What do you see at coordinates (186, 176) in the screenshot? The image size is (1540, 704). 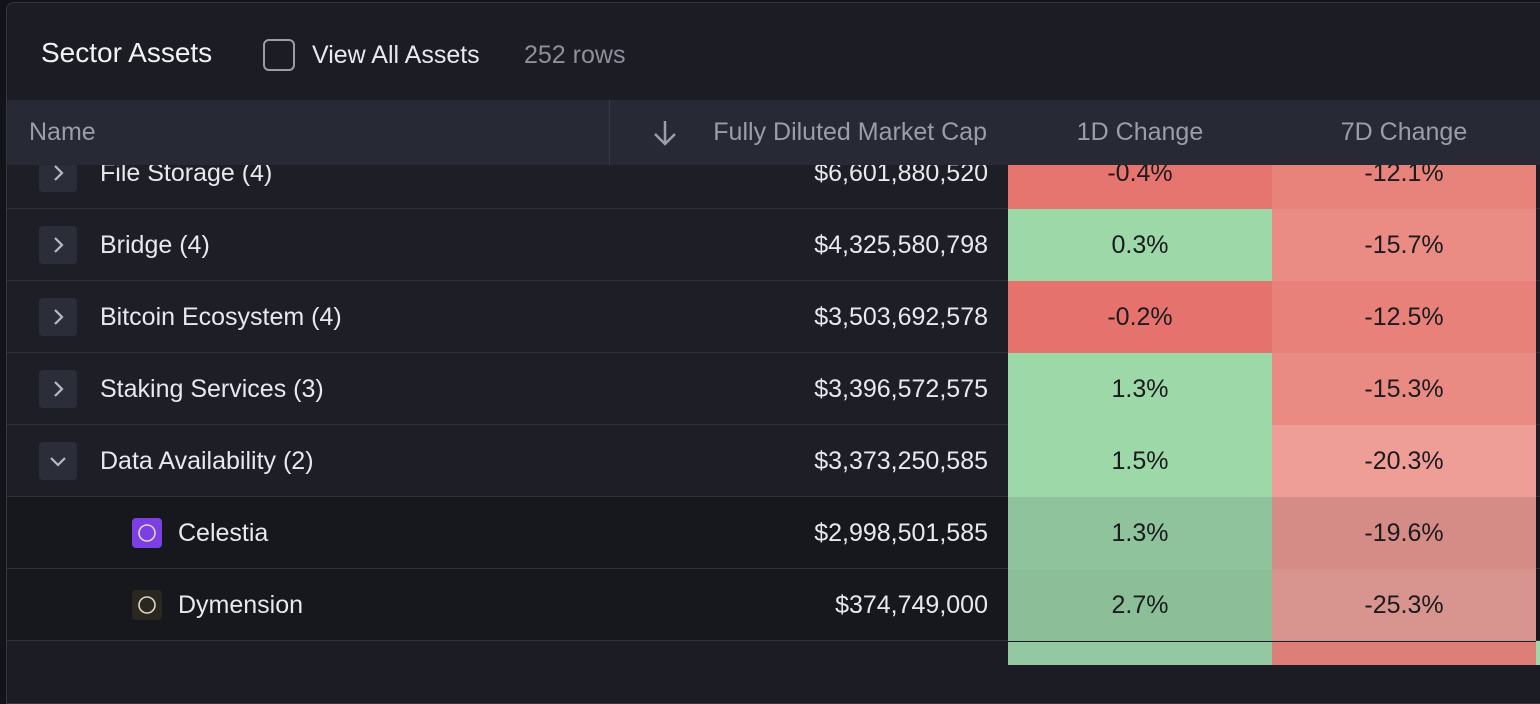 I see `row-name: File Storage (4)` at bounding box center [186, 176].